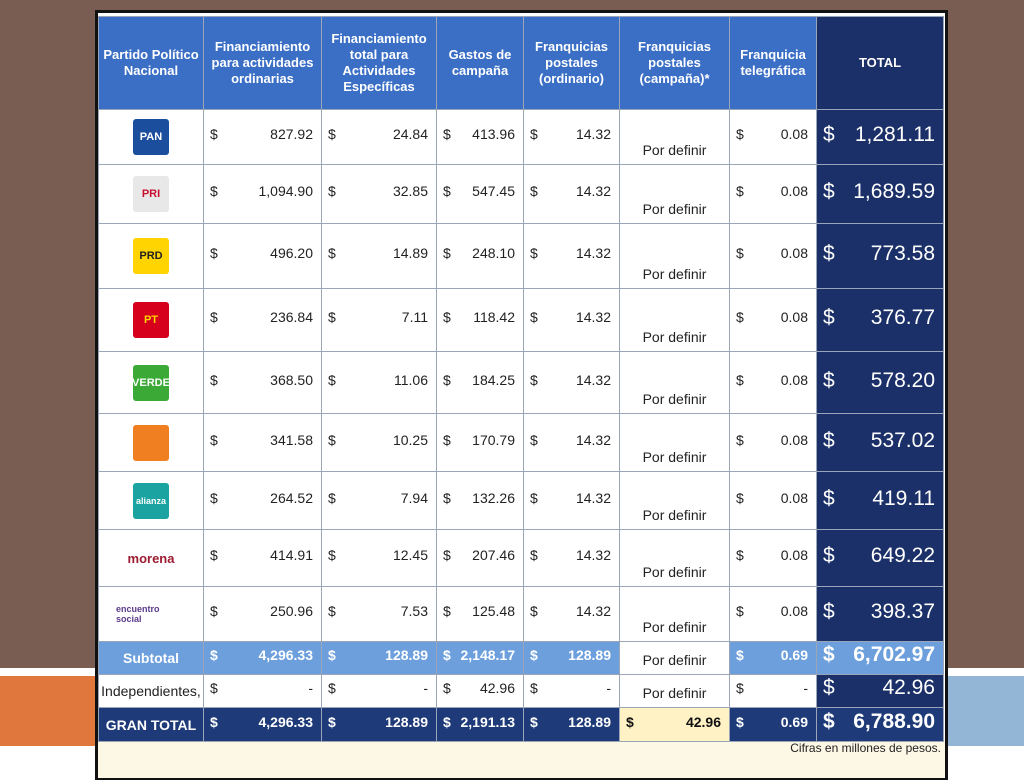 The width and height of the screenshot is (1024, 780). I want to click on cell: $24.84, so click(379, 137).